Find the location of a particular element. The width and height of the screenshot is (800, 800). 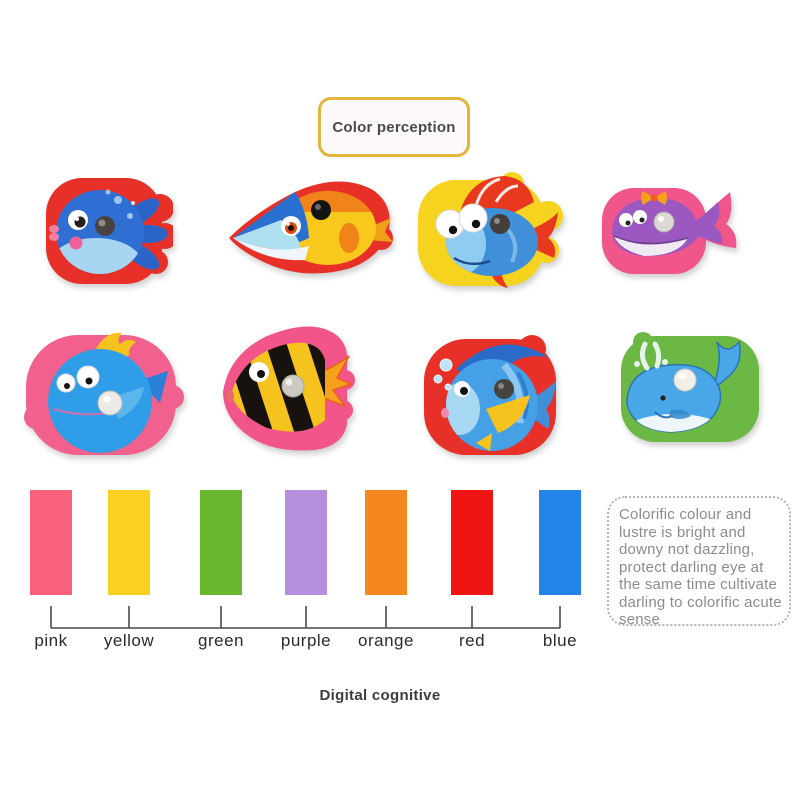

swatch-purple is located at coordinates (306, 542).